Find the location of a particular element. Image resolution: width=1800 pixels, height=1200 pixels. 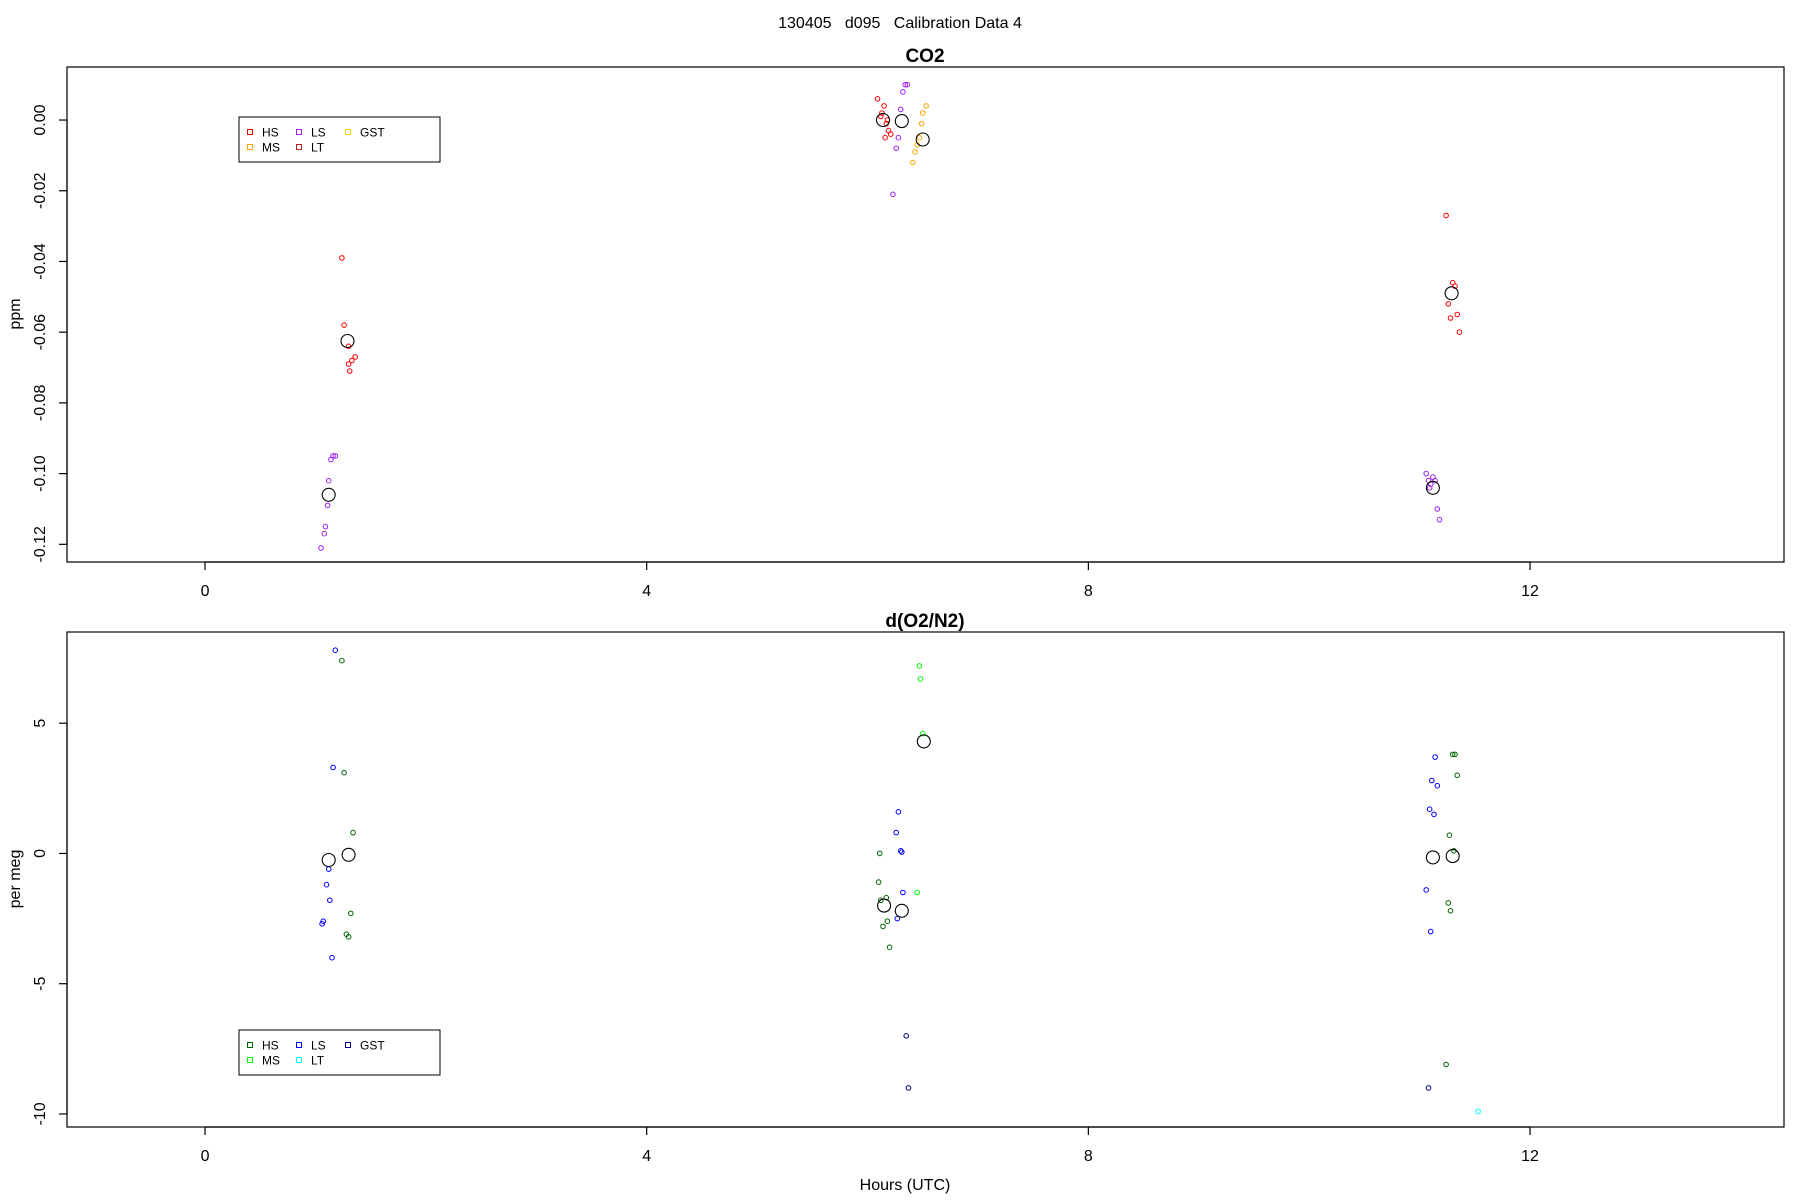

co2-y-tick-label: 0.00 is located at coordinates (40, 119).